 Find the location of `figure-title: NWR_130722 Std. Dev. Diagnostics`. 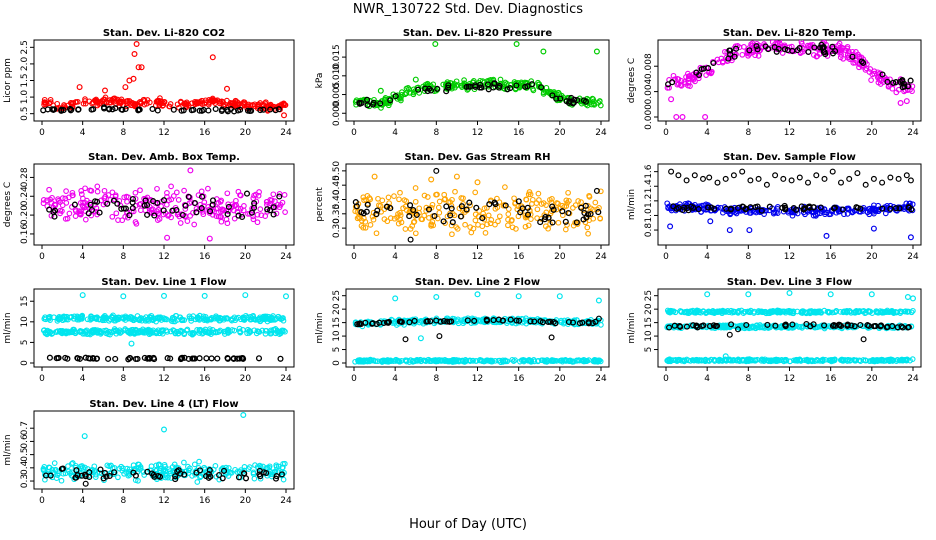

figure-title: NWR_130722 Std. Dev. Diagnostics is located at coordinates (468, 9).